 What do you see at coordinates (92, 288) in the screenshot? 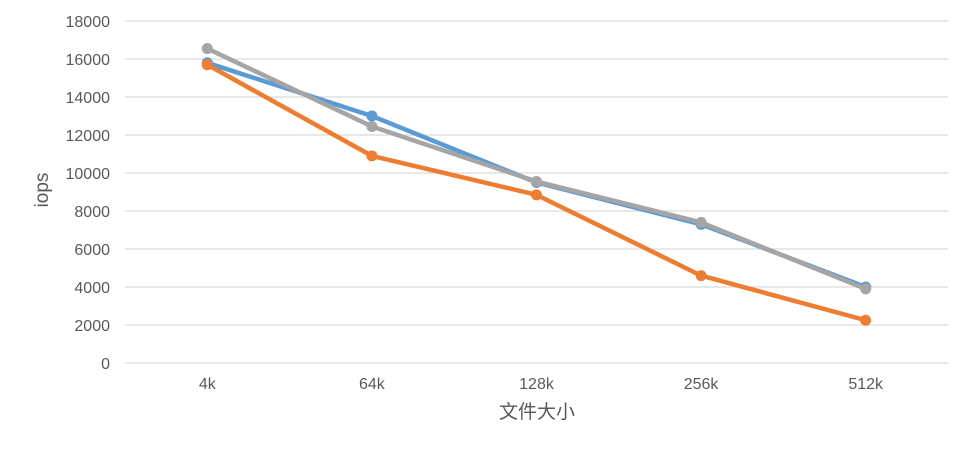
I see `y-tick-label: 4000` at bounding box center [92, 288].